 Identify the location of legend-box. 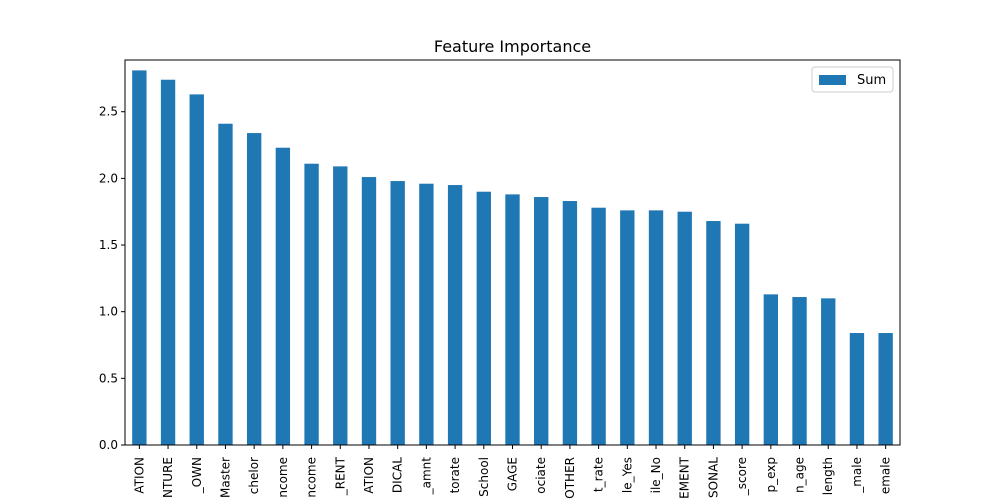
(852, 79).